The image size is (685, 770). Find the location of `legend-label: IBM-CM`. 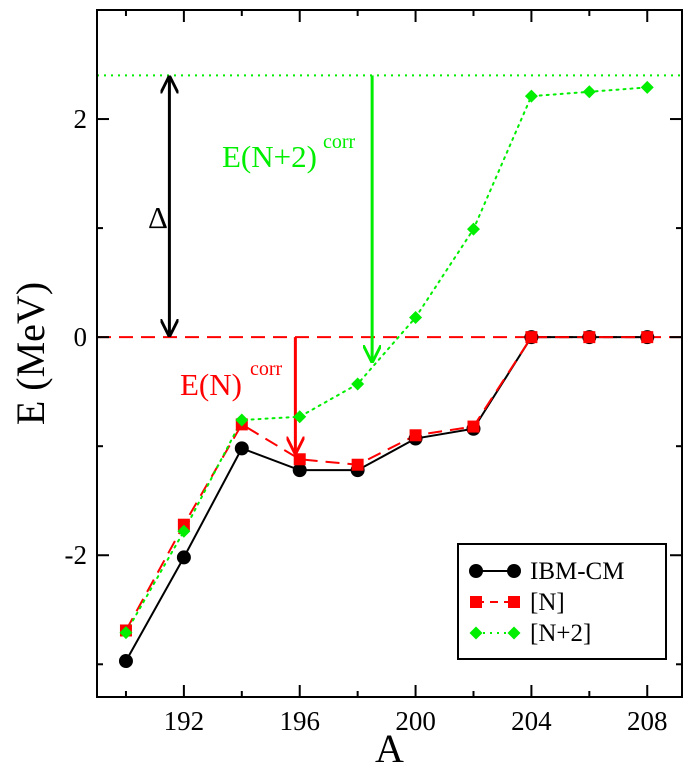

legend-label: IBM-CM is located at coordinates (577, 571).